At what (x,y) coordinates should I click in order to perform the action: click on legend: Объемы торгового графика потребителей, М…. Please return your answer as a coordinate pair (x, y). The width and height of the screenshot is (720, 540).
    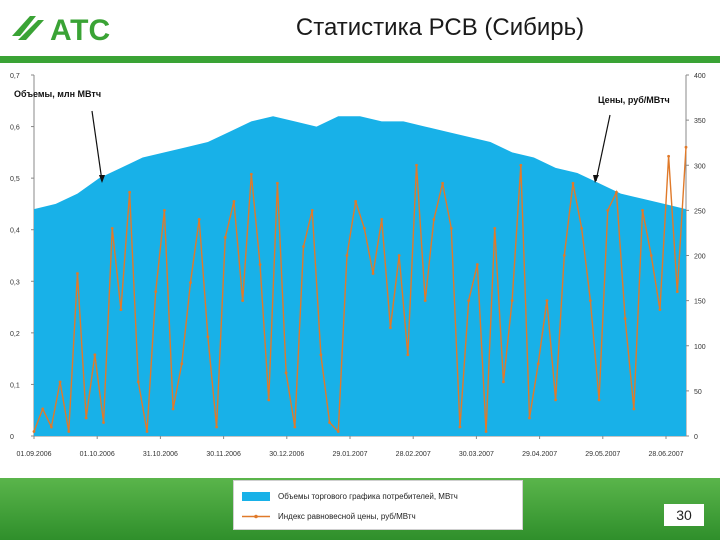
    Looking at the image, I should click on (378, 505).